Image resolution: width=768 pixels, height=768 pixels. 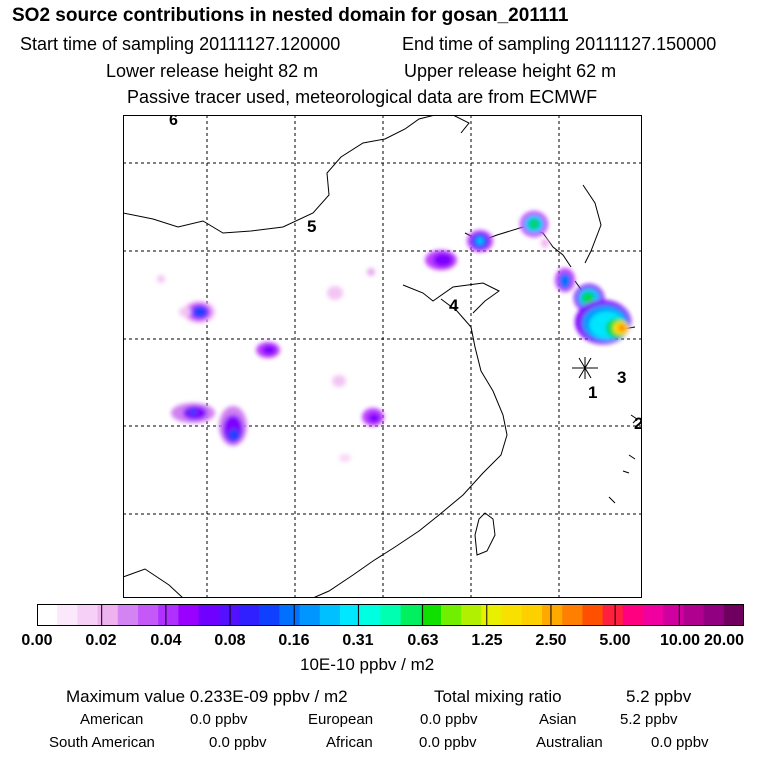 I want to click on lower-height-label: Lower release height 82 m, so click(x=212, y=71).